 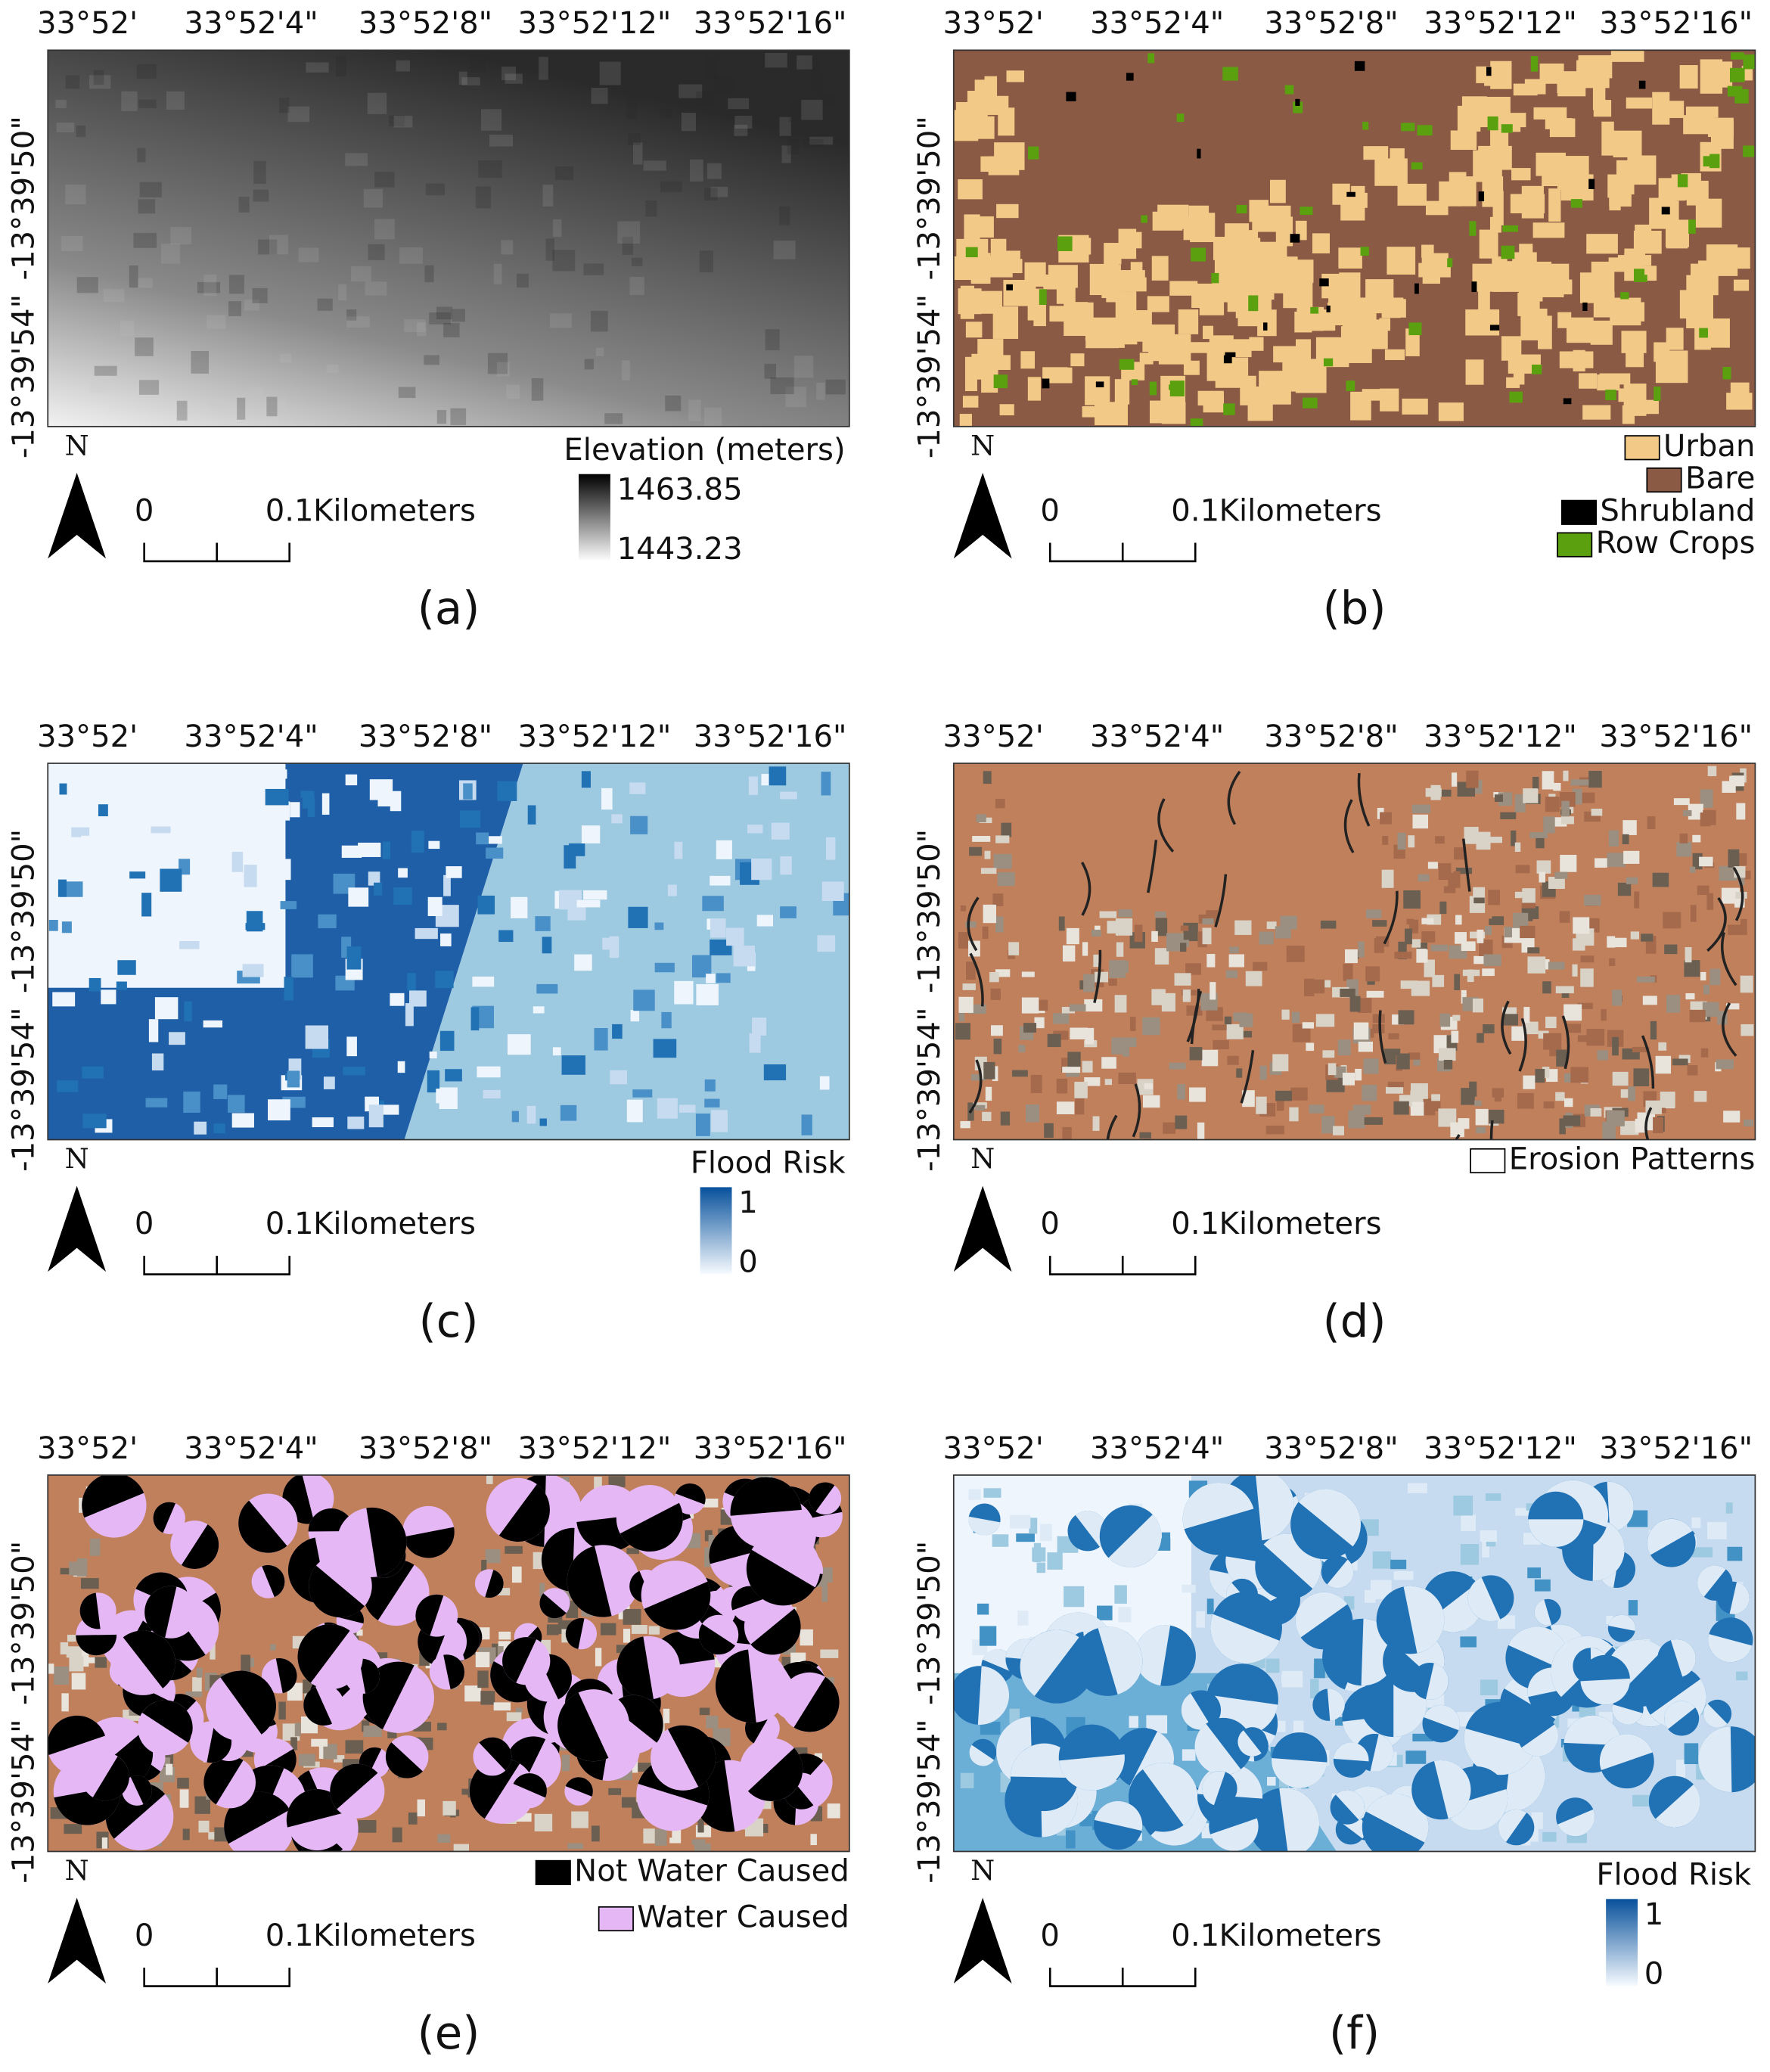 What do you see at coordinates (1676, 543) in the screenshot?
I see `legend-label: Row Crops` at bounding box center [1676, 543].